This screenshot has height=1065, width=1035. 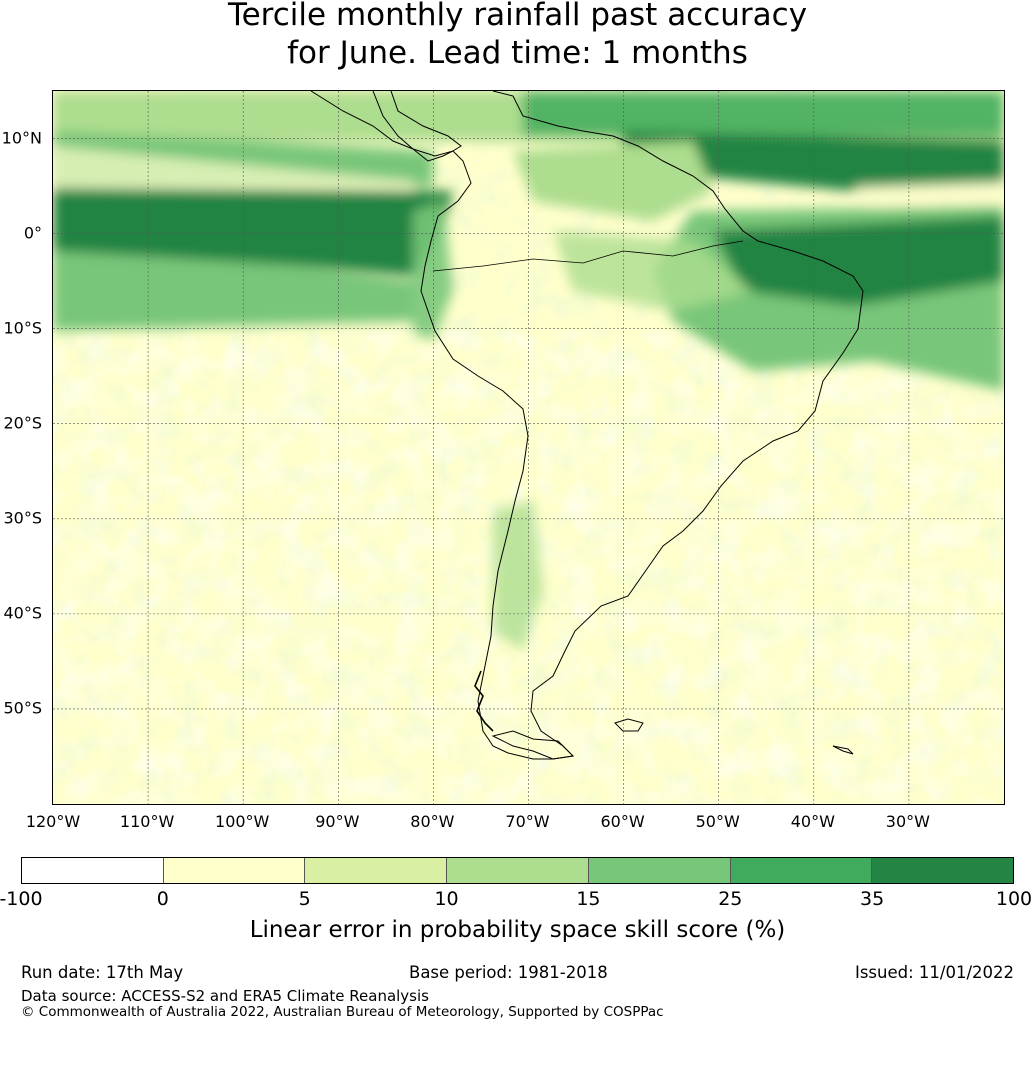 What do you see at coordinates (629, 725) in the screenshot?
I see `falkland-islands` at bounding box center [629, 725].